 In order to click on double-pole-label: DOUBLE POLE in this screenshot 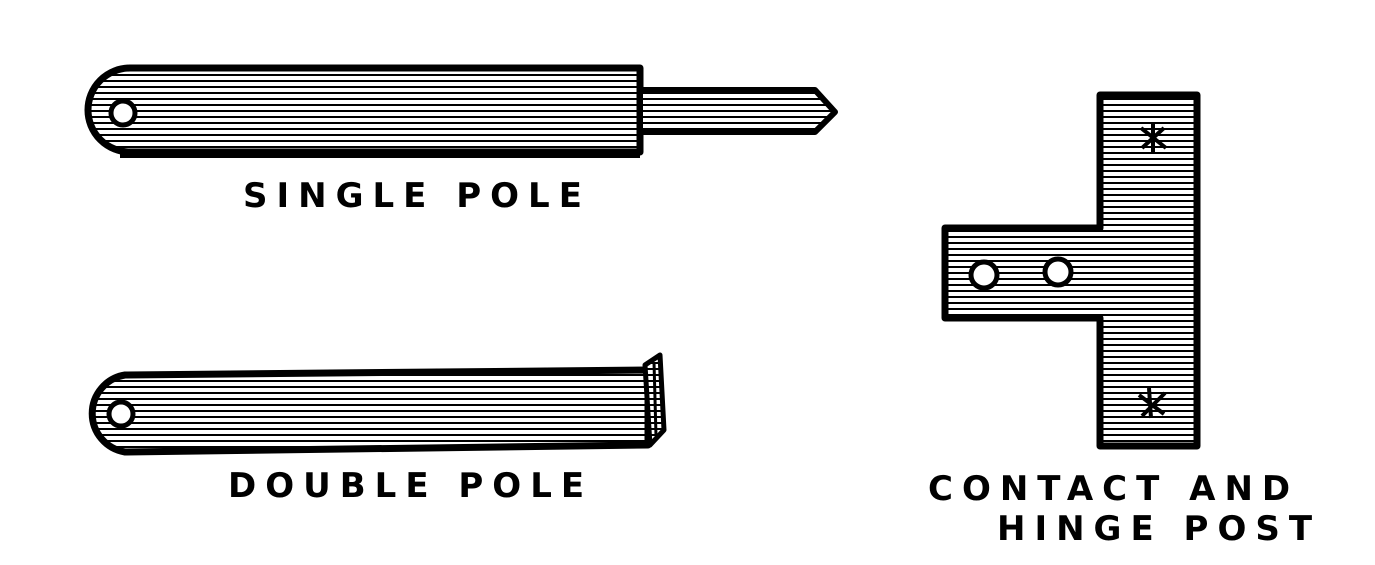, I will do `click(410, 486)`.